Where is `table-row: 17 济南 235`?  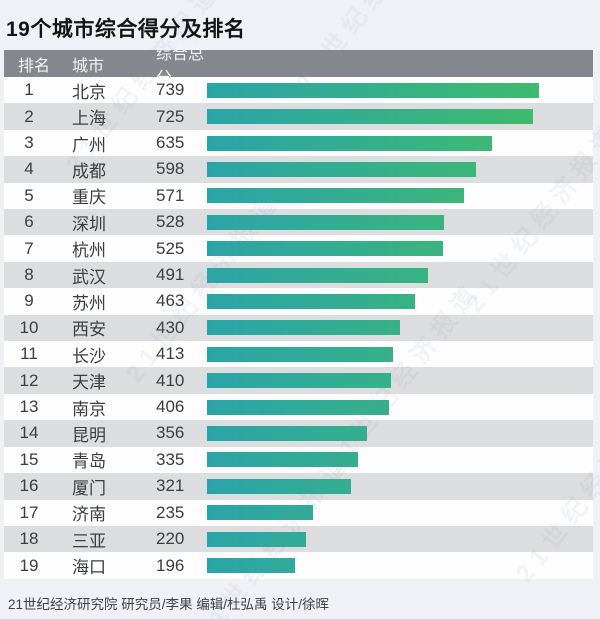
table-row: 17 济南 235 is located at coordinates (298, 512).